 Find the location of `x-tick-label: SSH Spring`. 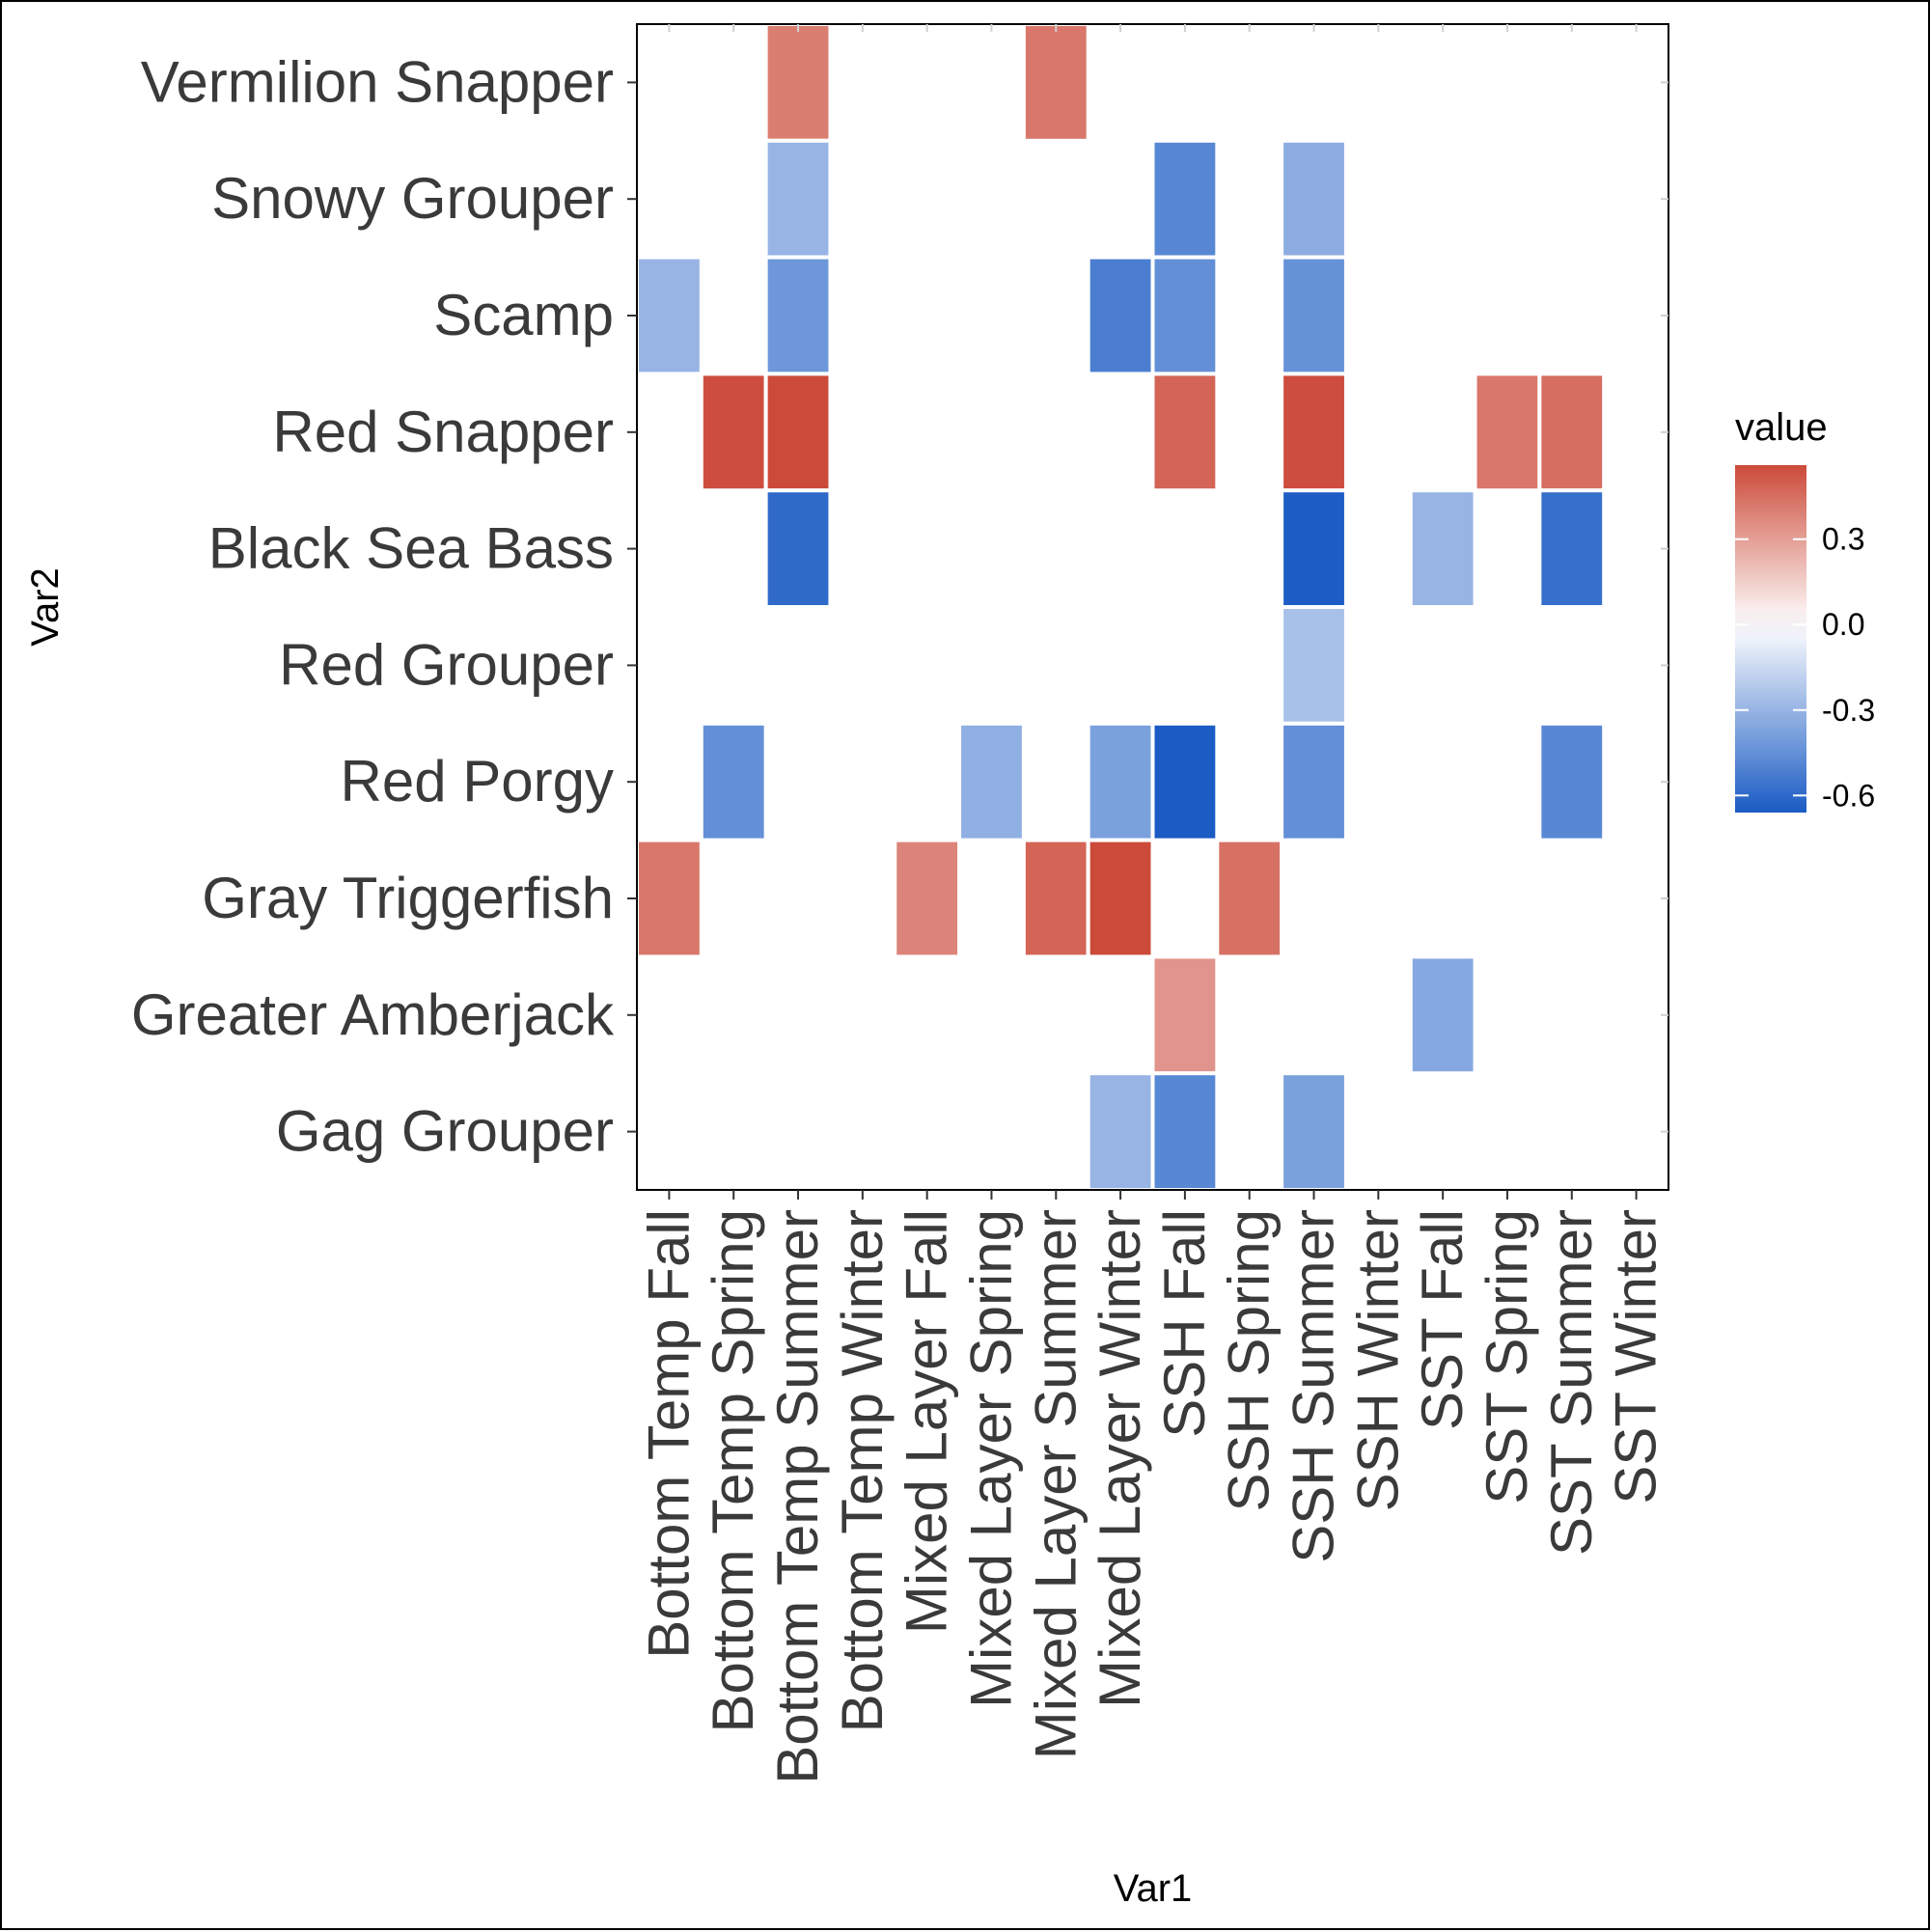

x-tick-label: SSH Spring is located at coordinates (1249, 1360).